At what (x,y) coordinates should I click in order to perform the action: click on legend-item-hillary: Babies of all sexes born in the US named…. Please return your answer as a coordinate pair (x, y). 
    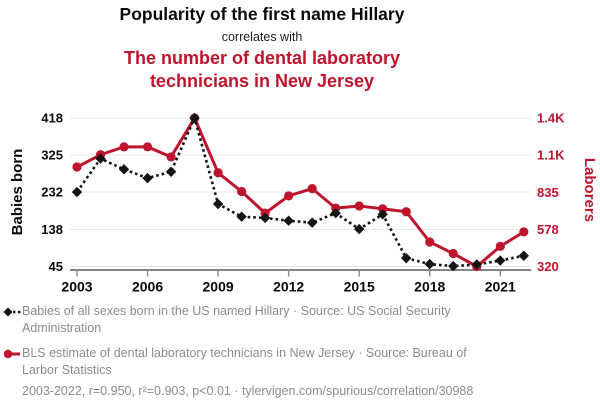
    Looking at the image, I should click on (268, 320).